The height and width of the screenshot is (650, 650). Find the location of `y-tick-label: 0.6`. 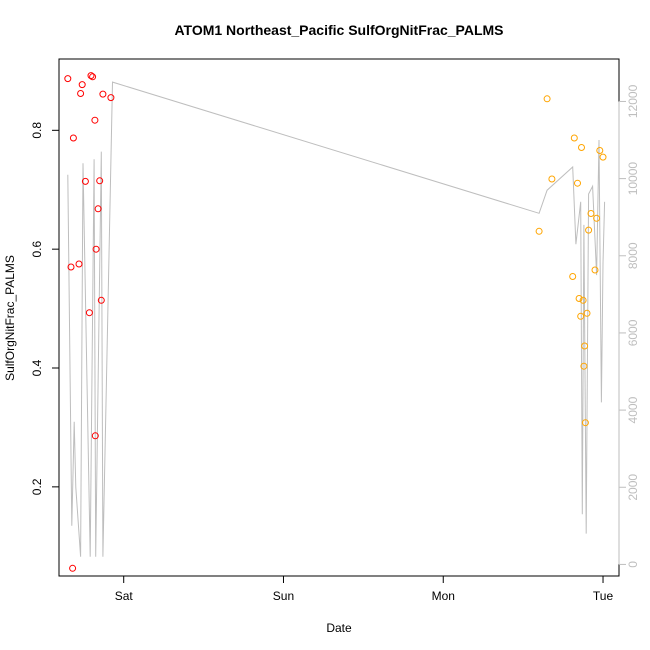

y-tick-label: 0.6 is located at coordinates (37, 248).